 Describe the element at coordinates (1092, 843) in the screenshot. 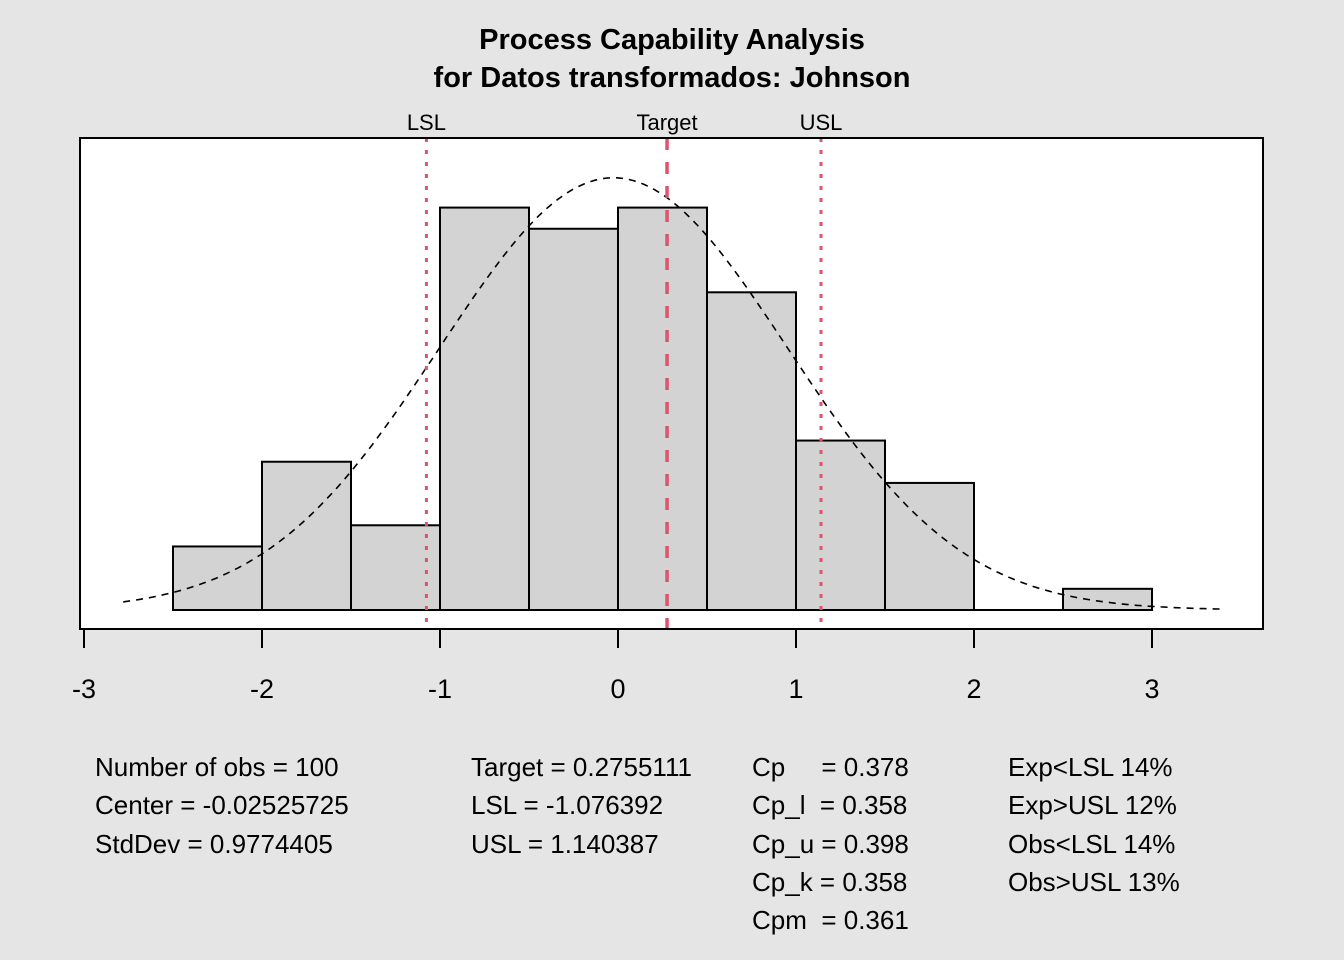

I see `stat-col4-line: Obs<LSL 14%` at that location.